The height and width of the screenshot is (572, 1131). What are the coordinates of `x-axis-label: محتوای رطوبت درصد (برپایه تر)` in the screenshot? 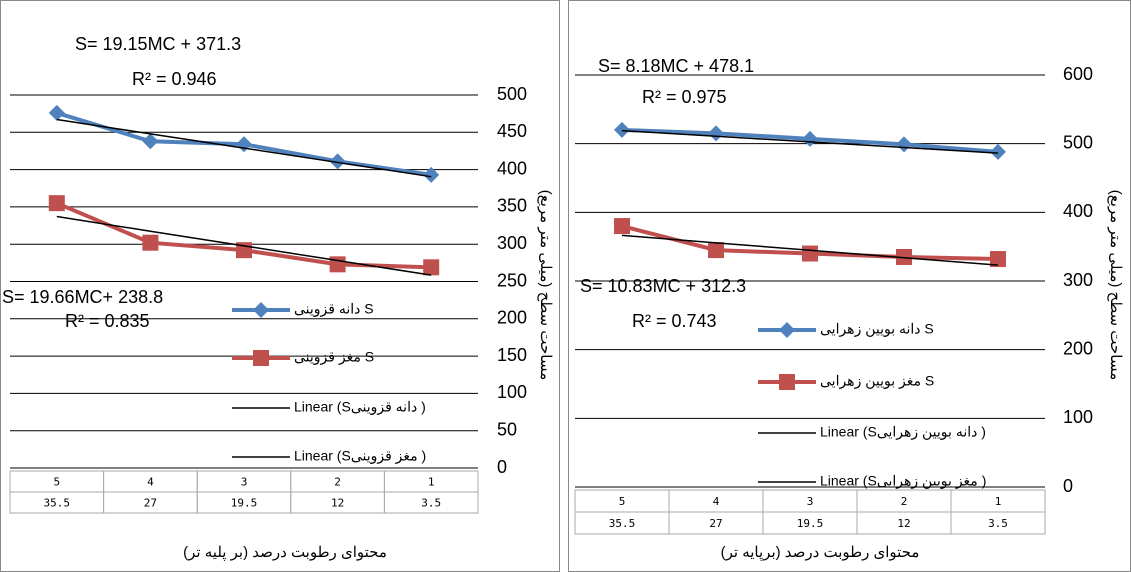 It's located at (820, 552).